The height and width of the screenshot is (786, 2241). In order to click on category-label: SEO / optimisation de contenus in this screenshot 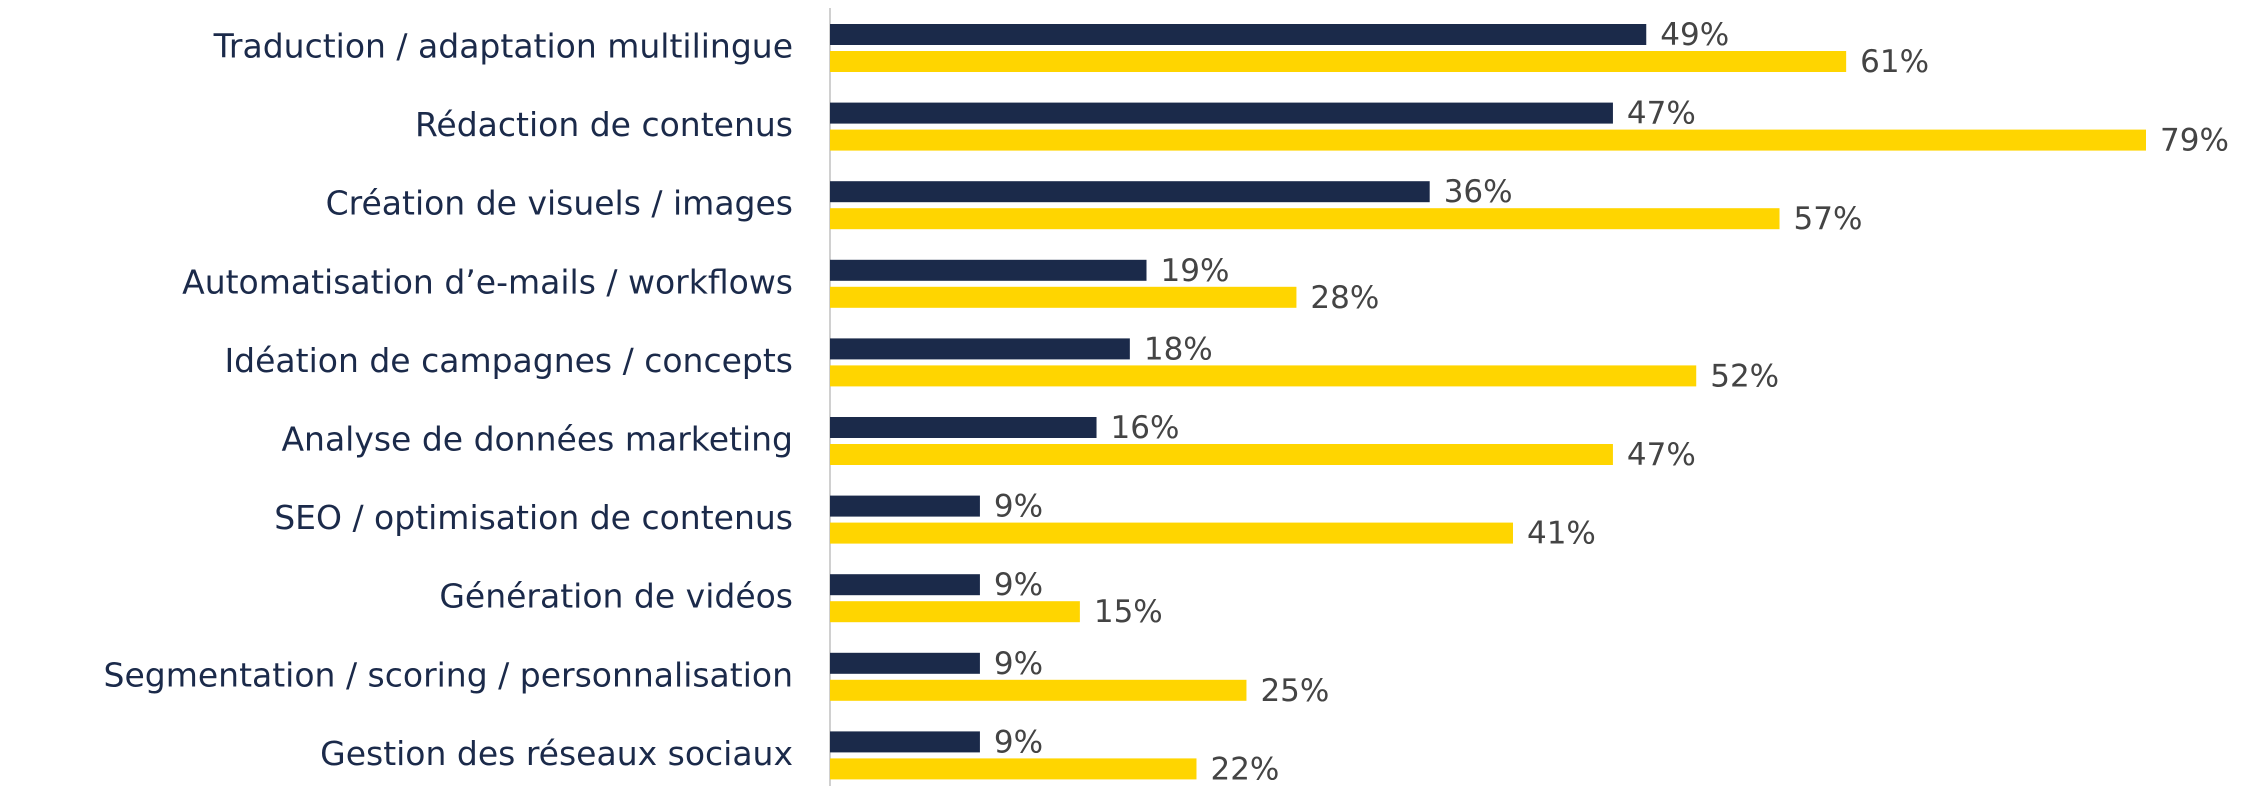, I will do `click(533, 517)`.